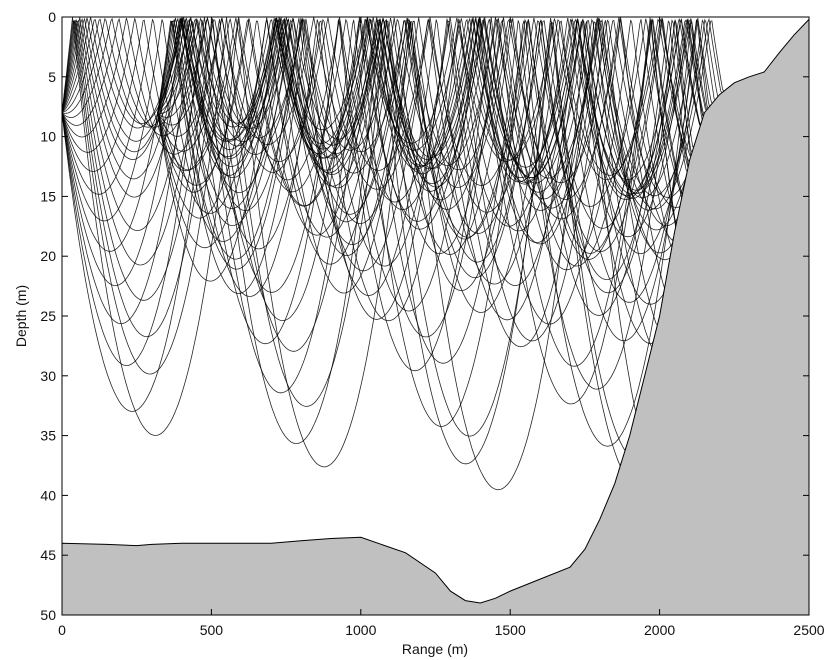 This screenshot has width=828, height=660. Describe the element at coordinates (62, 630) in the screenshot. I see `x-tick-label: 0` at that location.